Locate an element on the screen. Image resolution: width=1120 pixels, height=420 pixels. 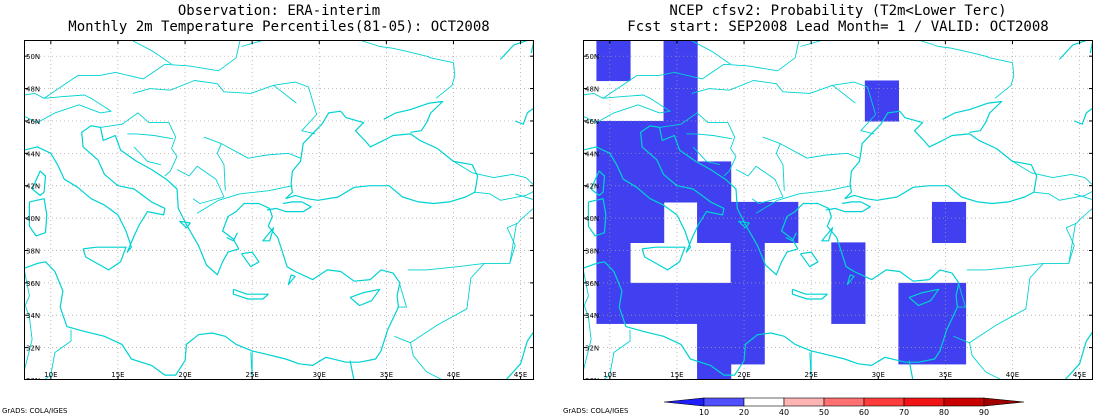
lat-tick-label: 46N is located at coordinates (33, 122).